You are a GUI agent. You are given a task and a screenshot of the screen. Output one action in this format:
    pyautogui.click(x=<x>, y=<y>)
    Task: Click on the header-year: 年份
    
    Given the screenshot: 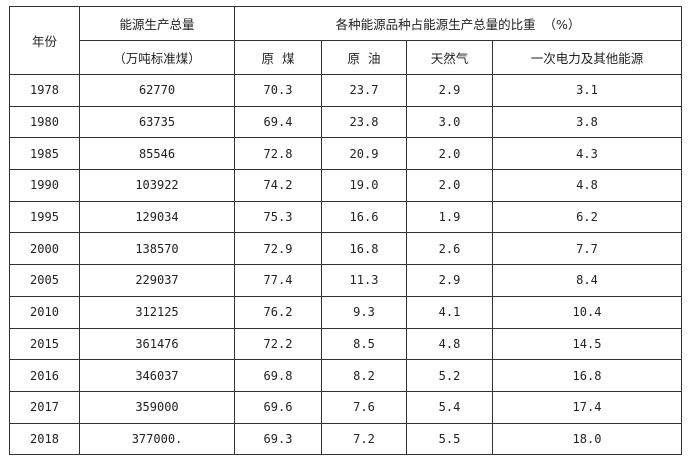 What is the action you would take?
    pyautogui.click(x=44, y=40)
    